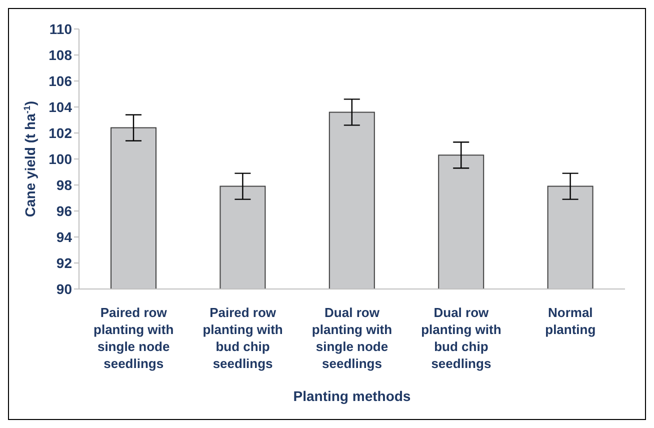  I want to click on x-tick-label: Paired row planting with bud chip seedlings, so click(242, 338).